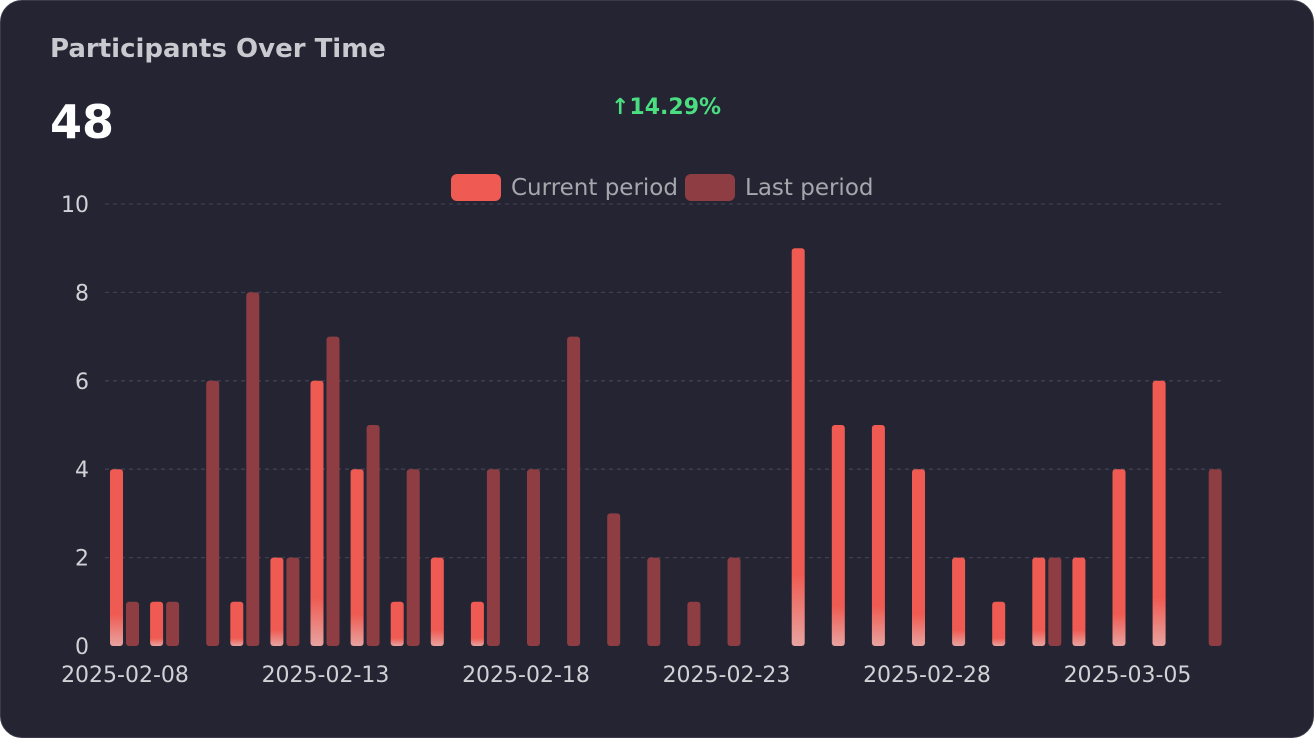 The width and height of the screenshot is (1314, 738). What do you see at coordinates (727, 675) in the screenshot?
I see `x-tick-label: 2025-02-23` at bounding box center [727, 675].